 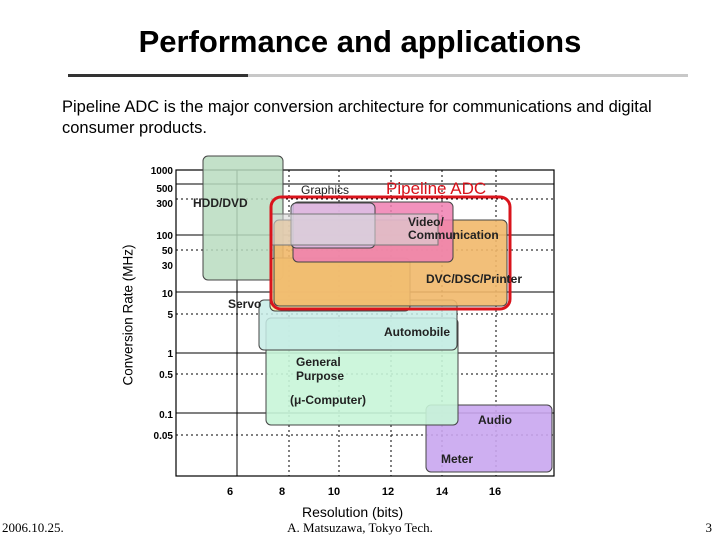 What do you see at coordinates (325, 190) in the screenshot?
I see `label-graphics: Graphics` at bounding box center [325, 190].